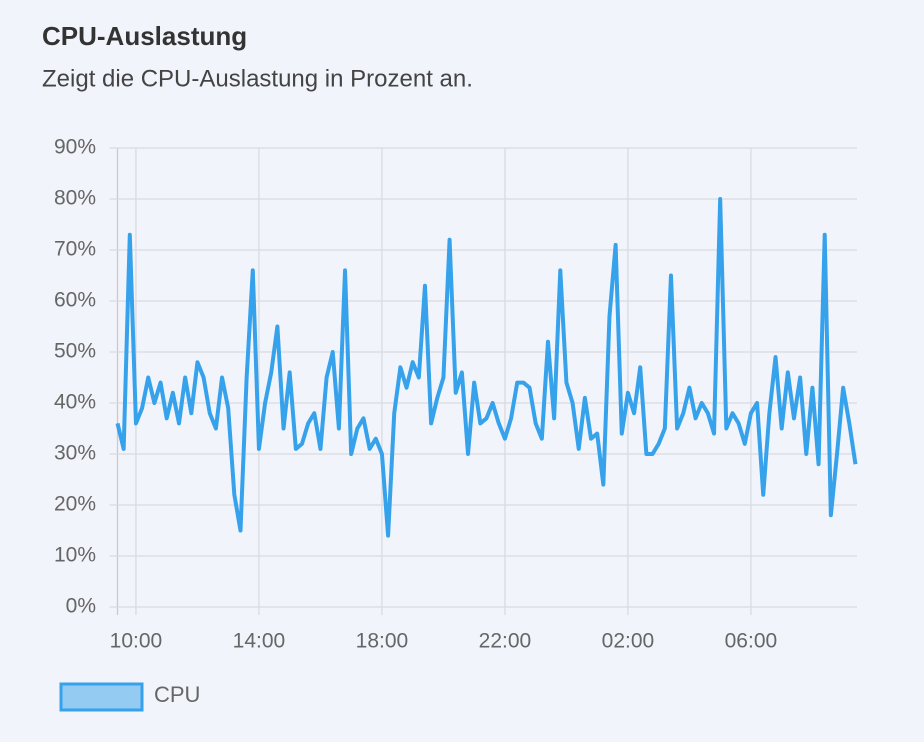  I want to click on y-tick-label: 80%, so click(75, 198).